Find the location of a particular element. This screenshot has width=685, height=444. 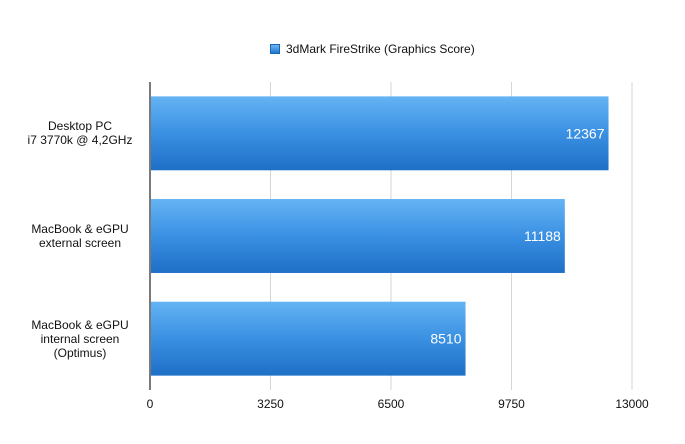

data-label: 12367 is located at coordinates (585, 133).